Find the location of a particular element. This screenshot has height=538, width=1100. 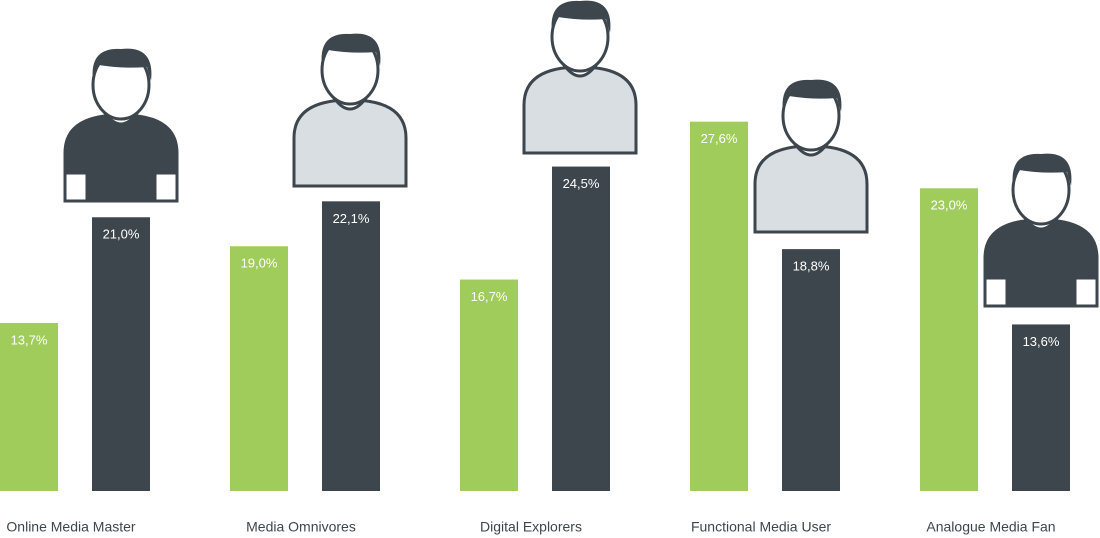

x-tick-label: Functional Media User is located at coordinates (761, 527).